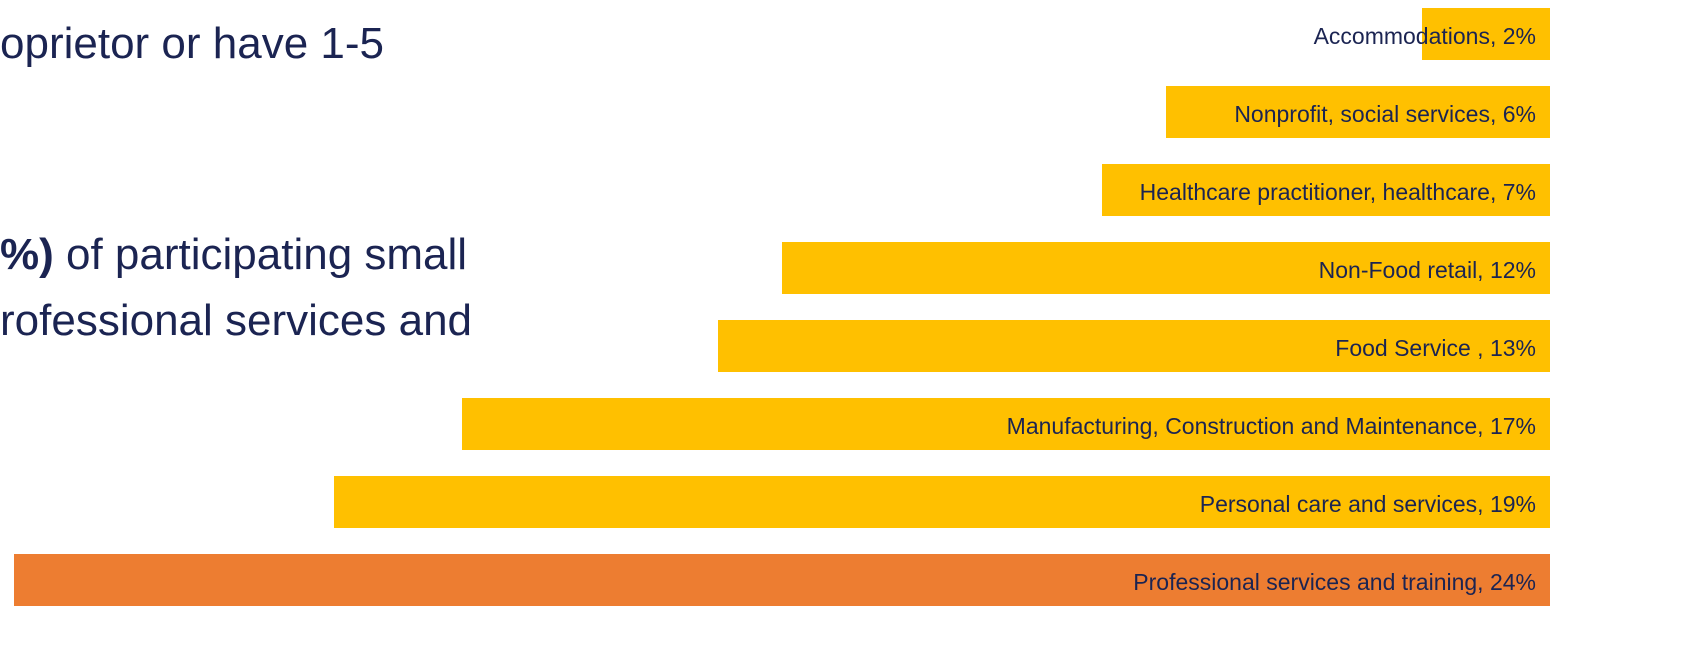  What do you see at coordinates (1338, 192) in the screenshot?
I see `bar-label-healthcare-practitioner-healthcare: Healthcare practitioner, healthcare, 7%` at bounding box center [1338, 192].